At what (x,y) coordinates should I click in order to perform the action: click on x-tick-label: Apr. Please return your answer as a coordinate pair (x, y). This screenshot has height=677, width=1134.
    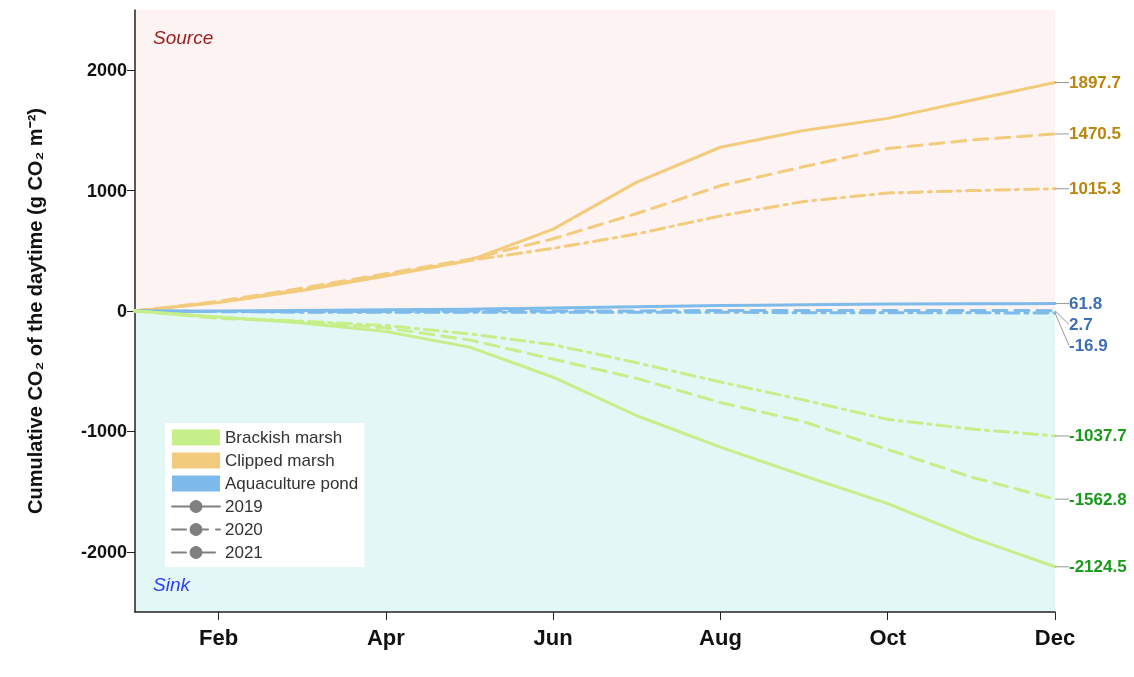
    Looking at the image, I should click on (386, 637).